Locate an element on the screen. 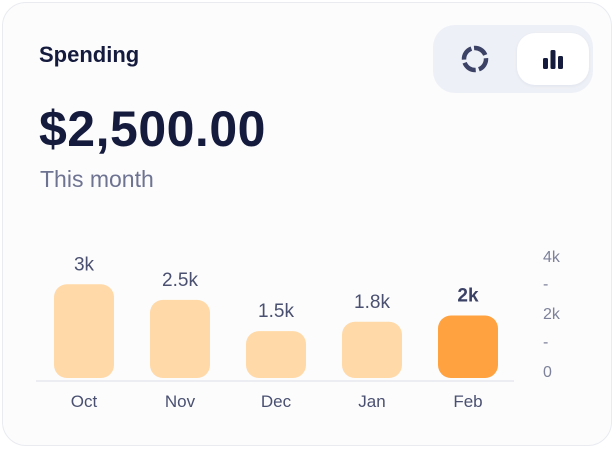 This screenshot has width=616, height=450. bar-jan is located at coordinates (372, 349).